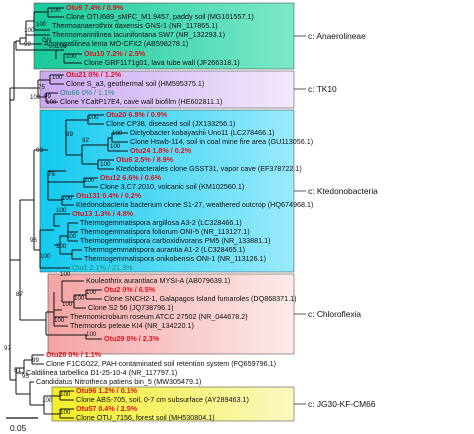  I want to click on leaf-label: Otu26 0% / 1.1%, so click(74, 354).